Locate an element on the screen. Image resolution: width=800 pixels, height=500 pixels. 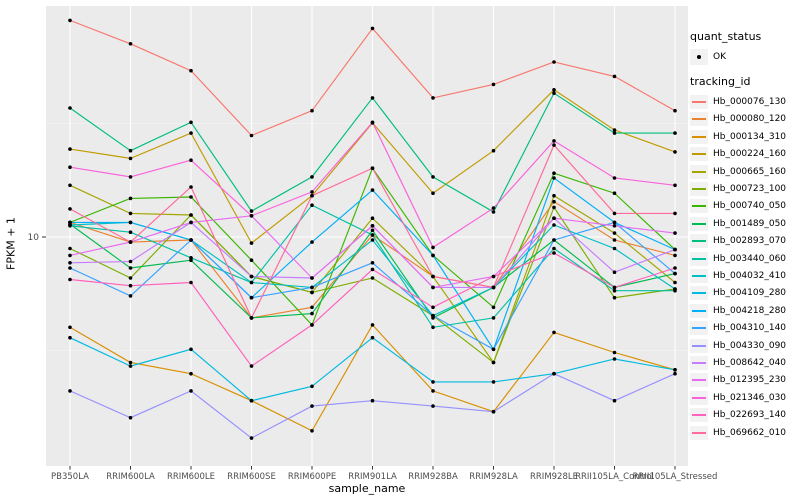
legend-item-Hb_001489_050: Hb_001489_050 is located at coordinates (744, 223).